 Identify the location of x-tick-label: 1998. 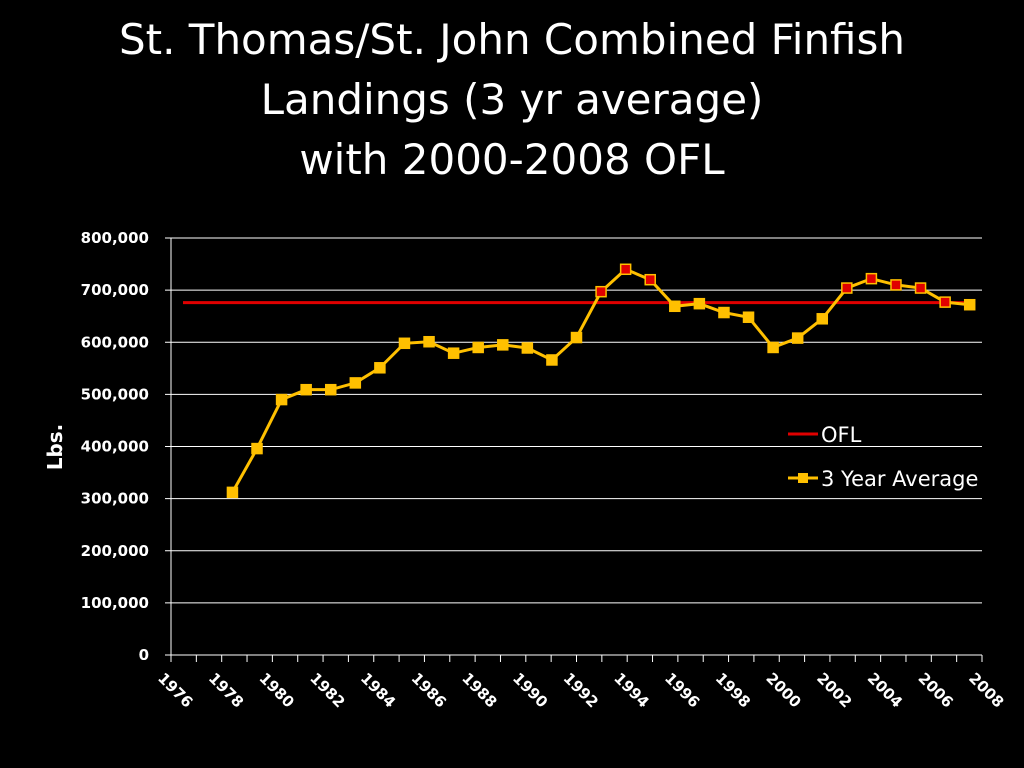
(733, 690).